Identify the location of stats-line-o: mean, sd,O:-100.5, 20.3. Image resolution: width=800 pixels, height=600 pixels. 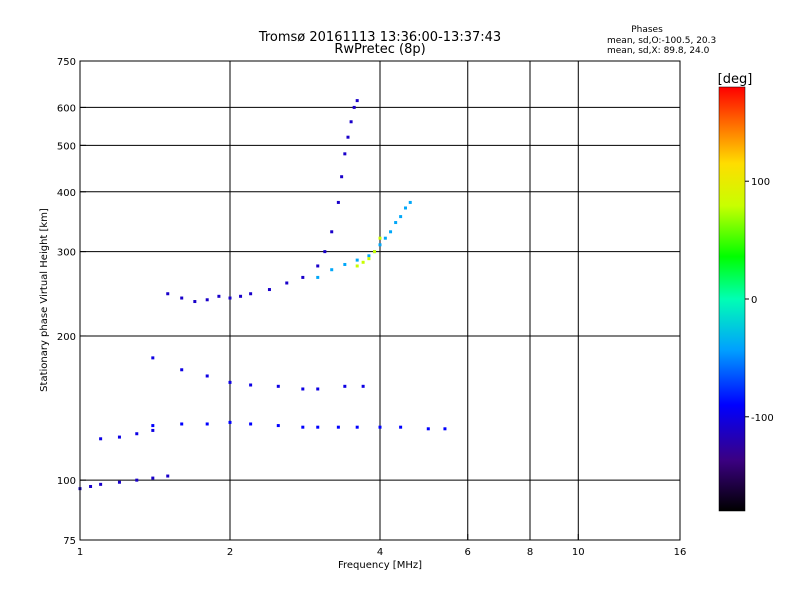
(661, 41).